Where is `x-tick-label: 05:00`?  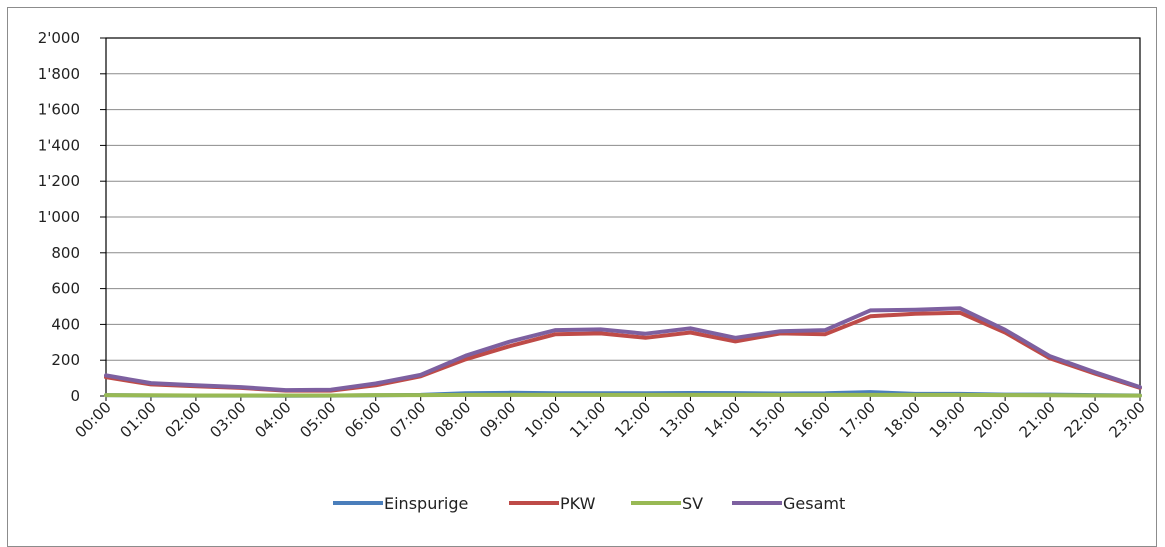 x-tick-label: 05:00 is located at coordinates (317, 419).